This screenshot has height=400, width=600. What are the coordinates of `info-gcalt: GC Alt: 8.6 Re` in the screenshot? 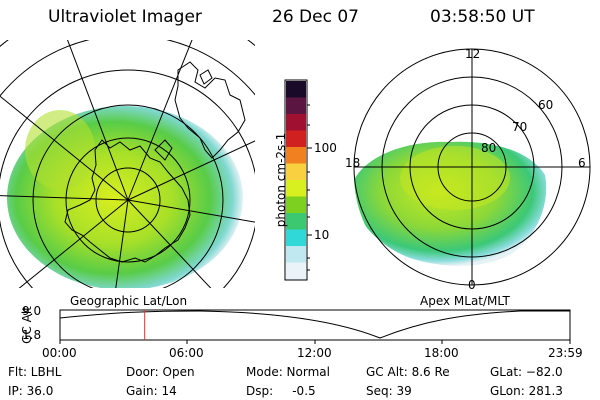 It's located at (408, 372).